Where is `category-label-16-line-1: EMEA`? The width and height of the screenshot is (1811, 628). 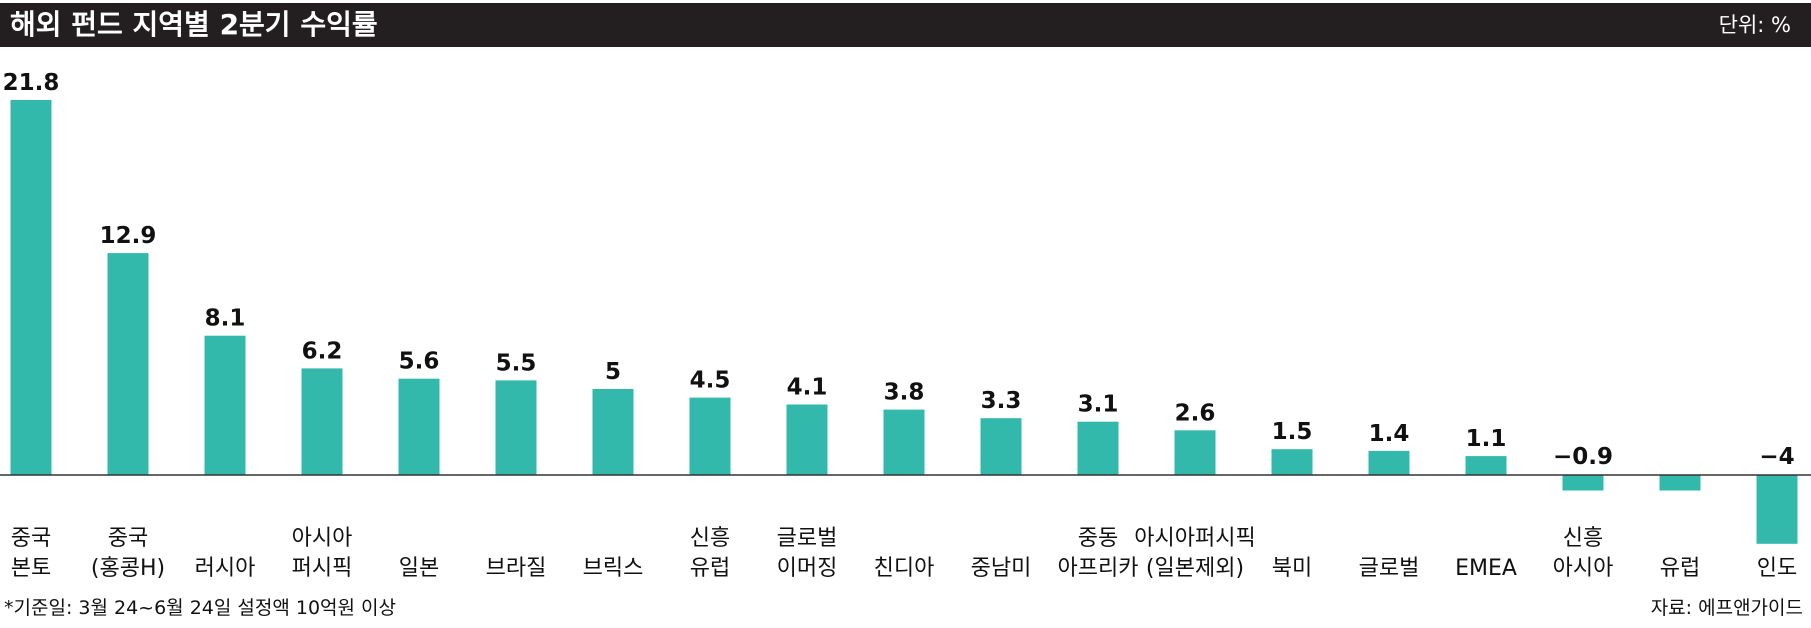 category-label-16-line-1: EMEA is located at coordinates (1486, 568).